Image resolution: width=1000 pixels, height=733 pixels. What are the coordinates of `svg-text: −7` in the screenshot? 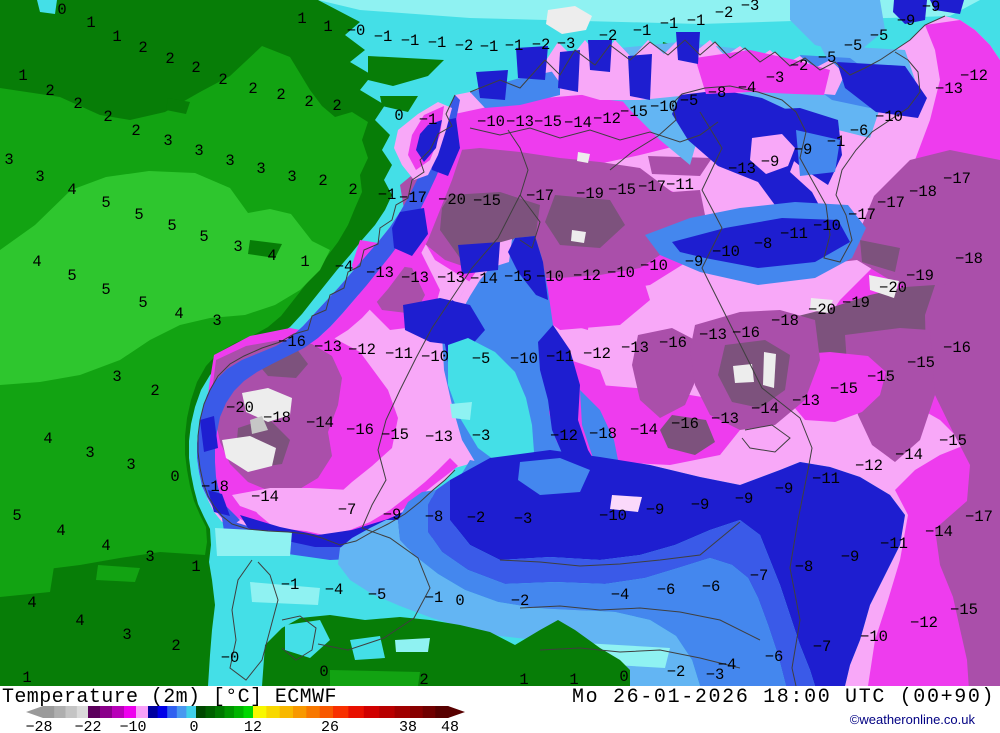 It's located at (347, 510).